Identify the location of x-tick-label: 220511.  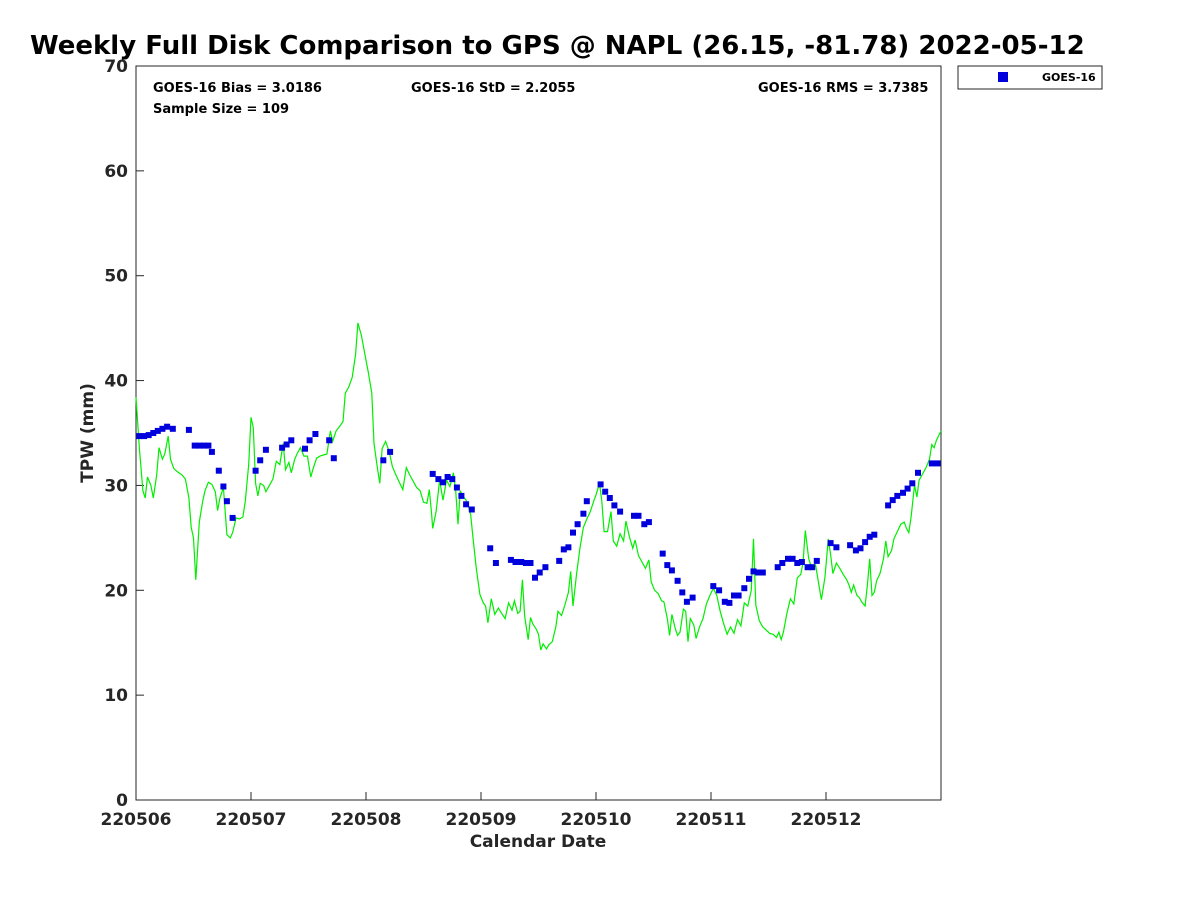
(711, 820).